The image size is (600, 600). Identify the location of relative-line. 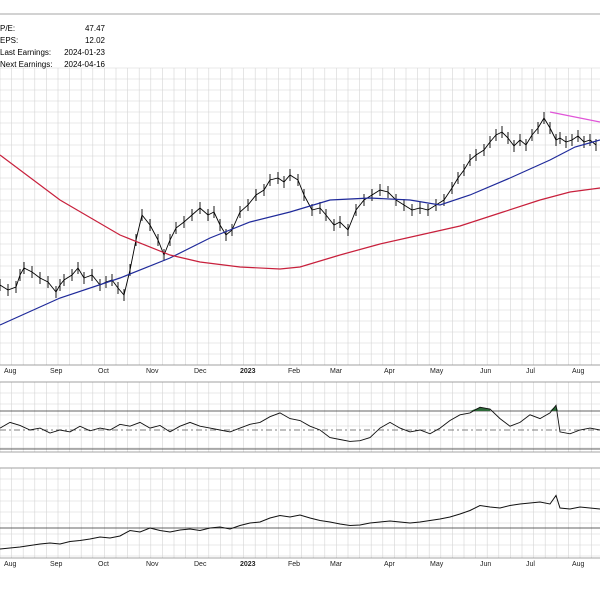
(300, 522).